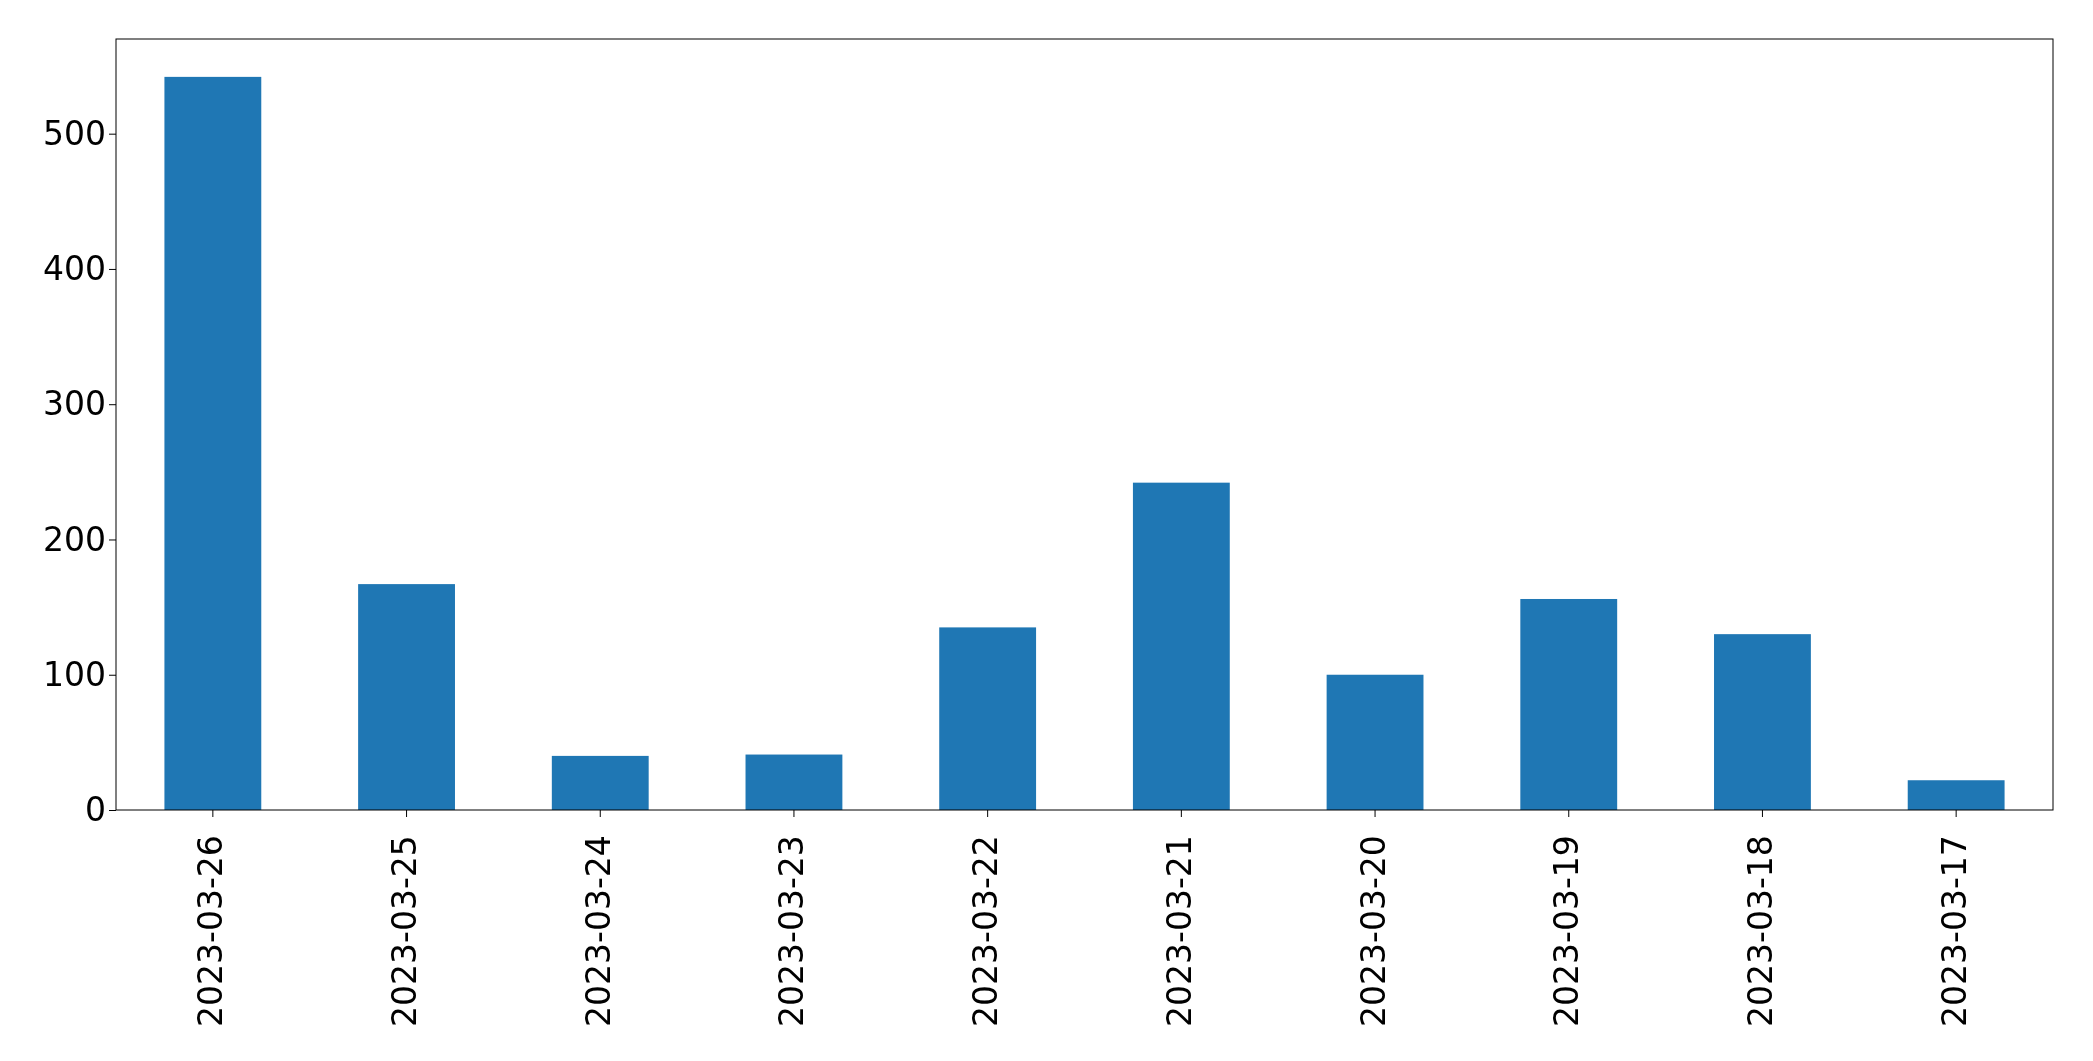  I want to click on x-tick-label: 2023-03-17, so click(1954, 931).